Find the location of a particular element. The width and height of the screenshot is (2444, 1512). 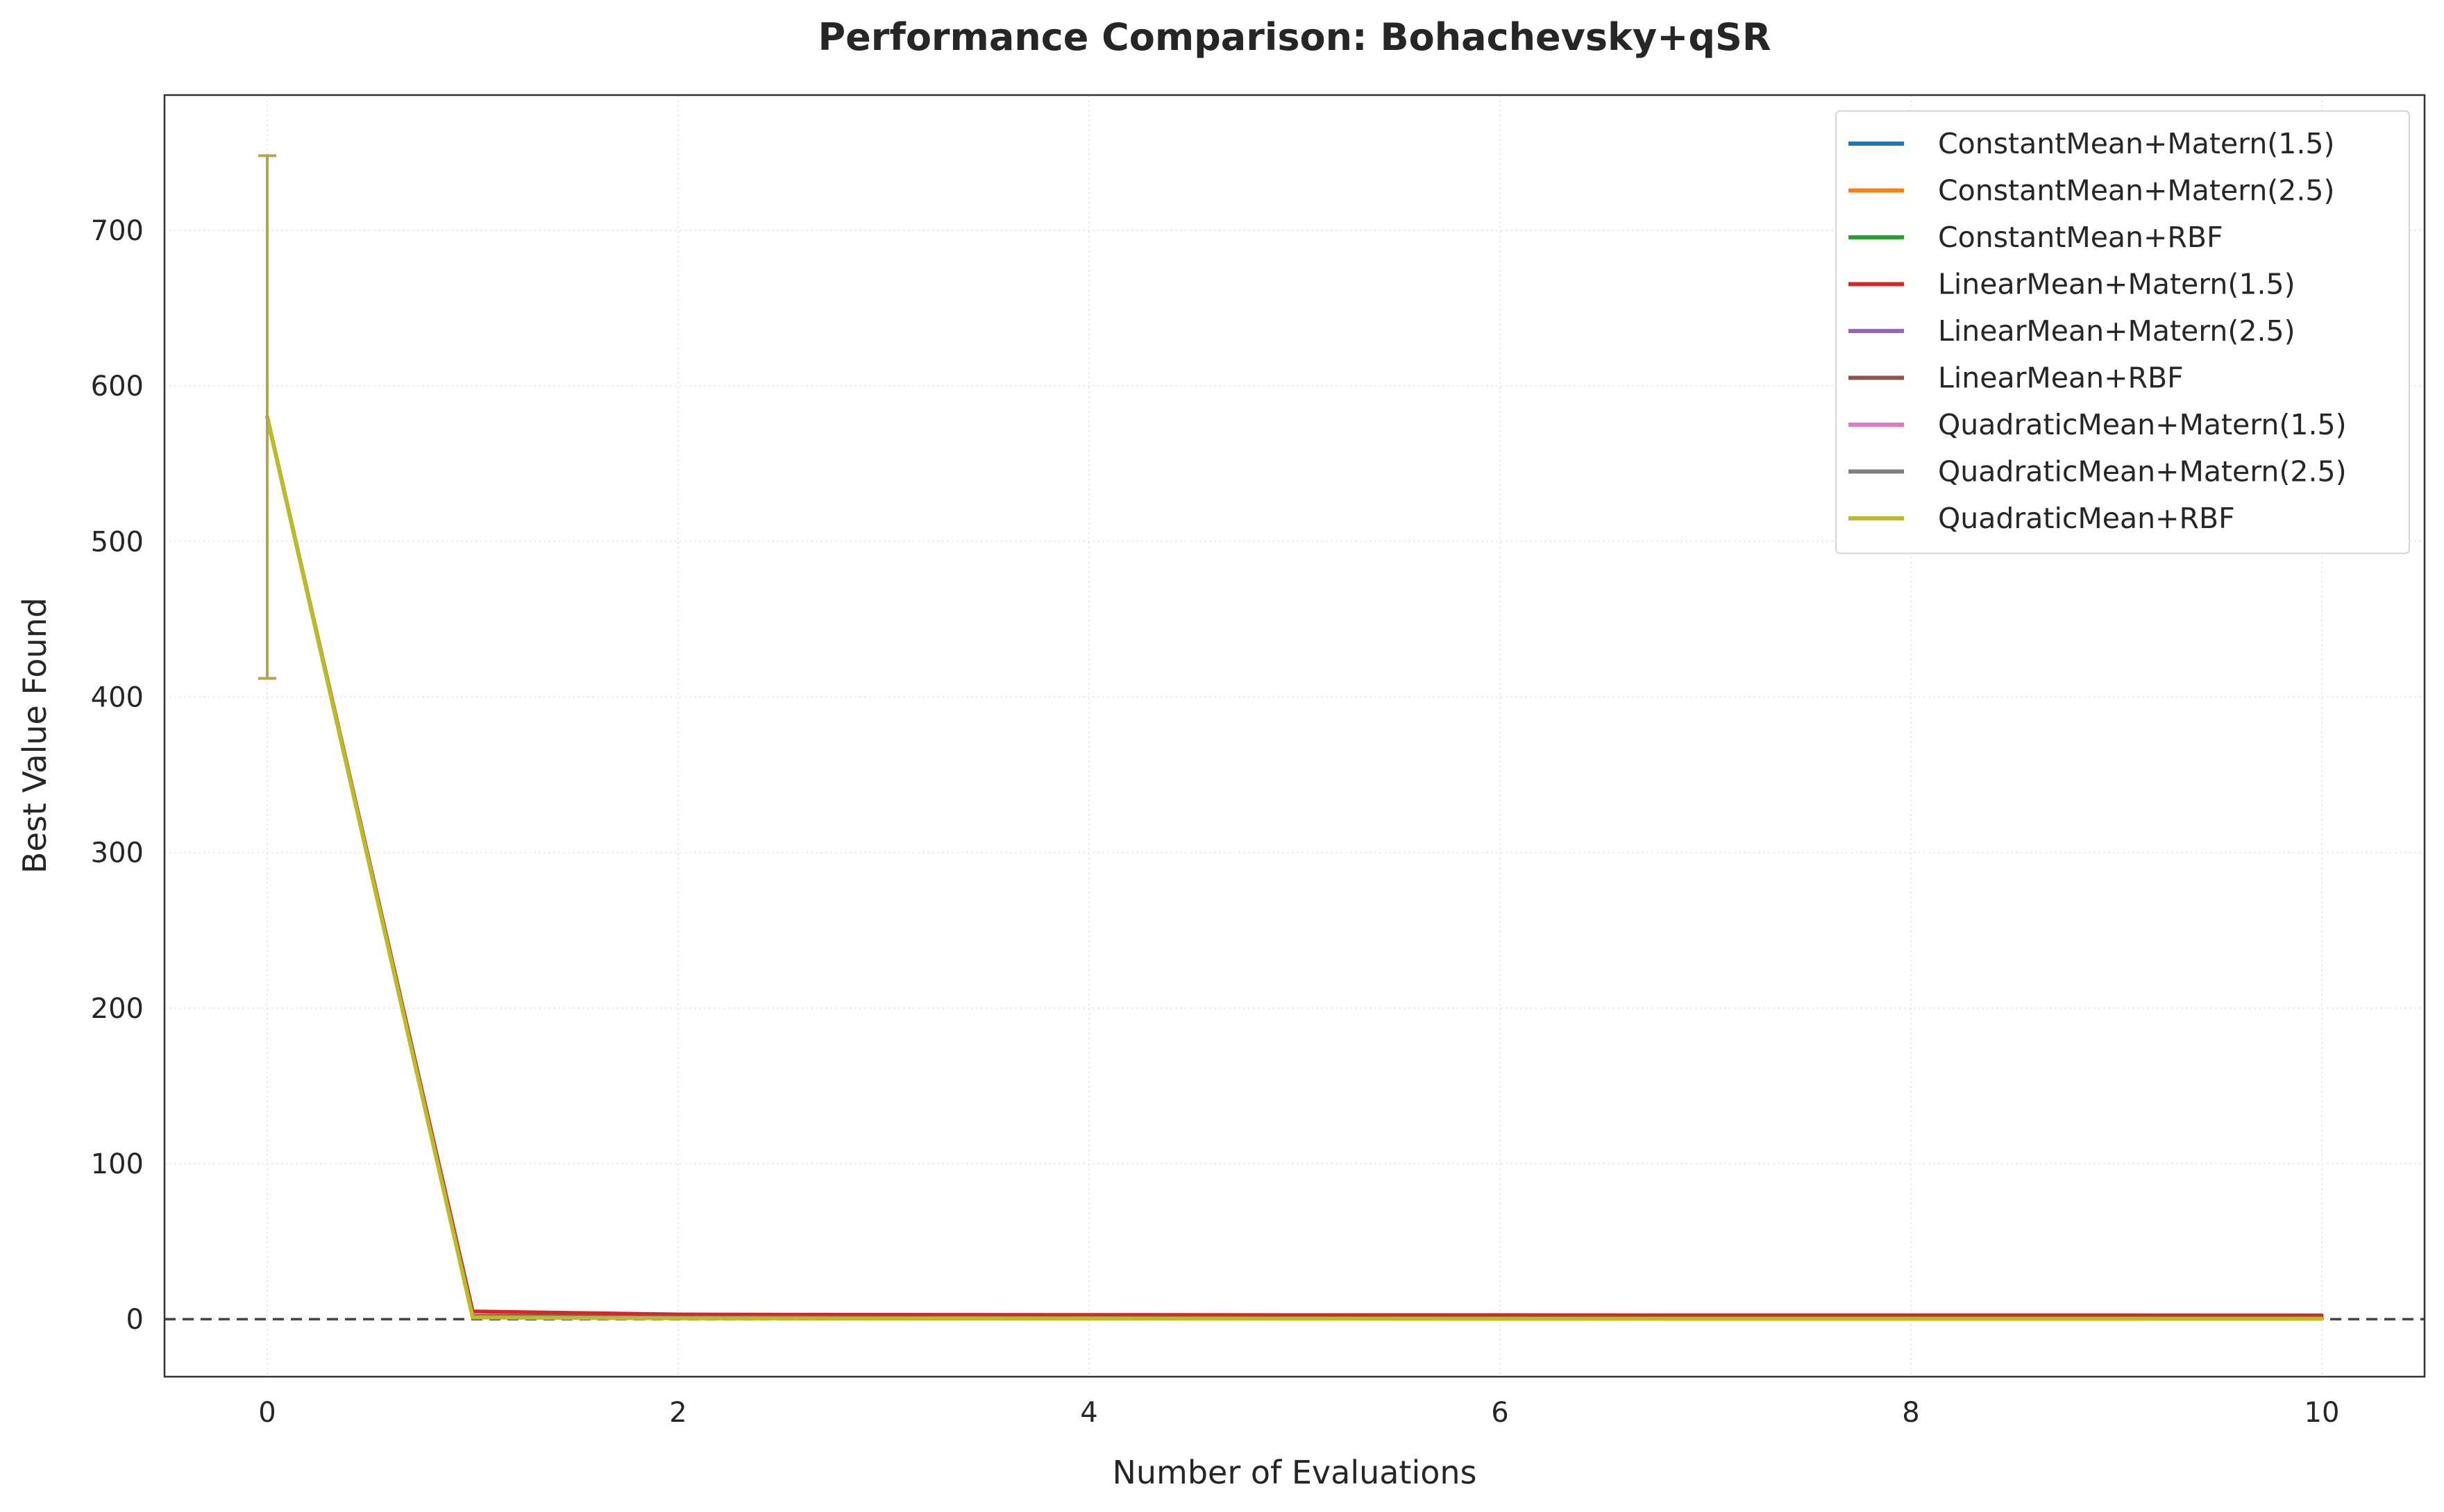

y-tick-label: 500 is located at coordinates (117, 542).